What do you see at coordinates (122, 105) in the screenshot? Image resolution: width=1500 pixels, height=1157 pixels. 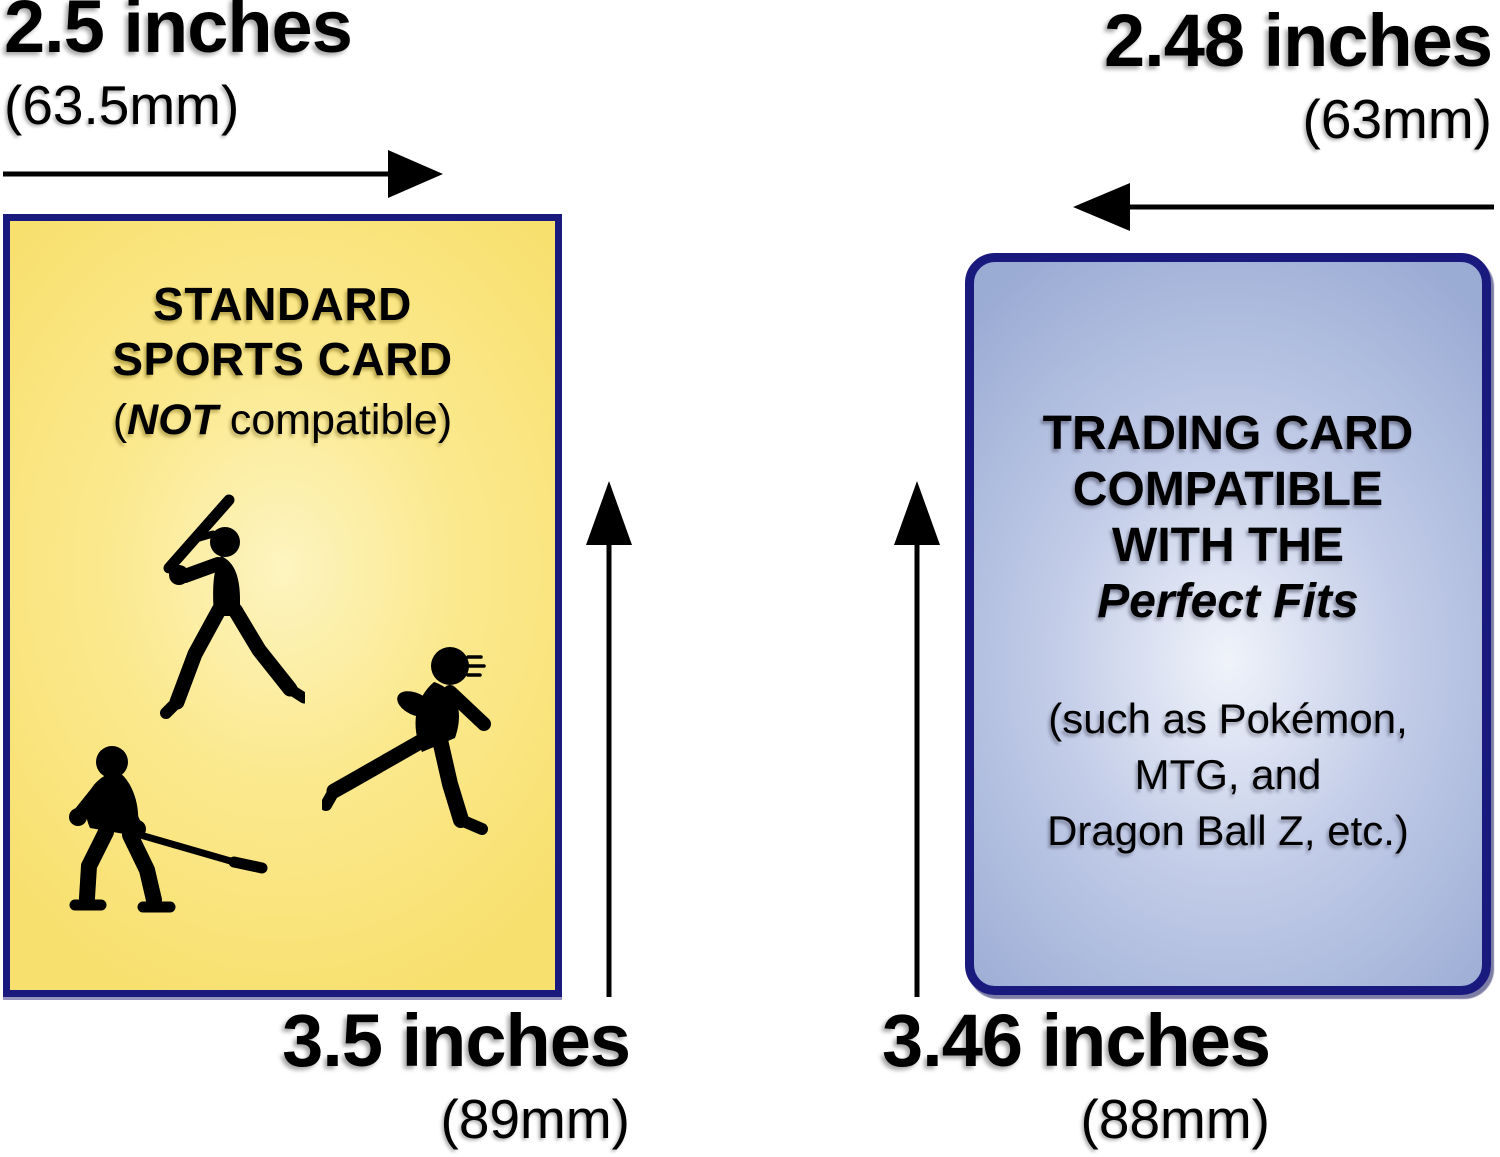 I see `left-card-width-metric: (63.5mm)` at bounding box center [122, 105].